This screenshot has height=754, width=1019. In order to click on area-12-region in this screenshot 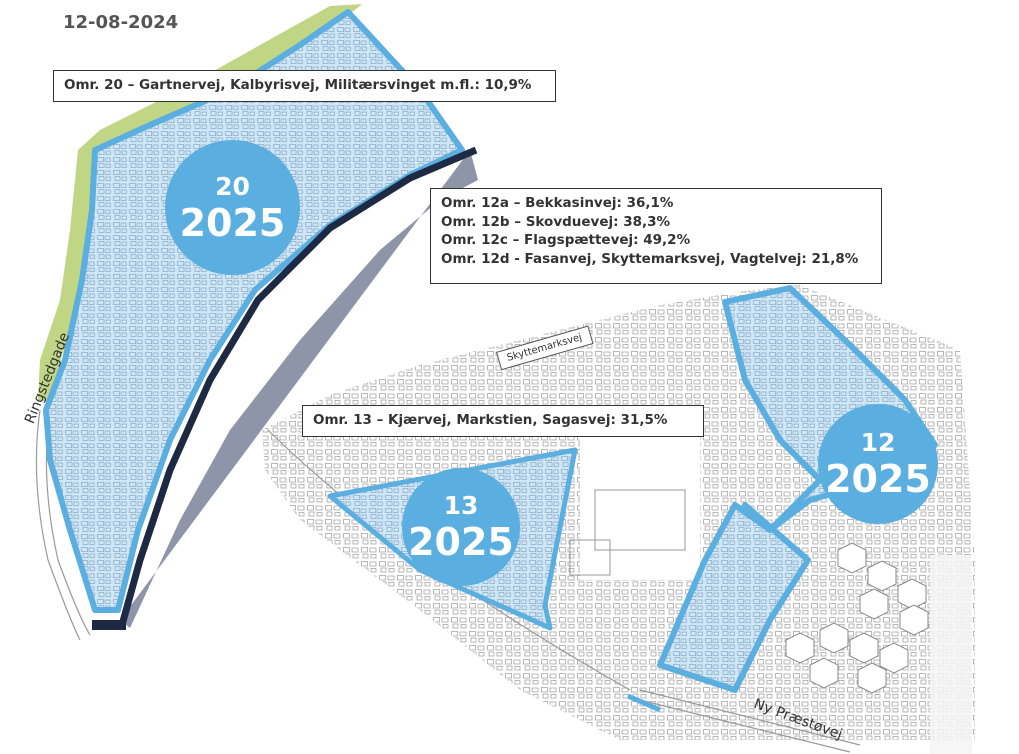, I will do `click(797, 489)`.